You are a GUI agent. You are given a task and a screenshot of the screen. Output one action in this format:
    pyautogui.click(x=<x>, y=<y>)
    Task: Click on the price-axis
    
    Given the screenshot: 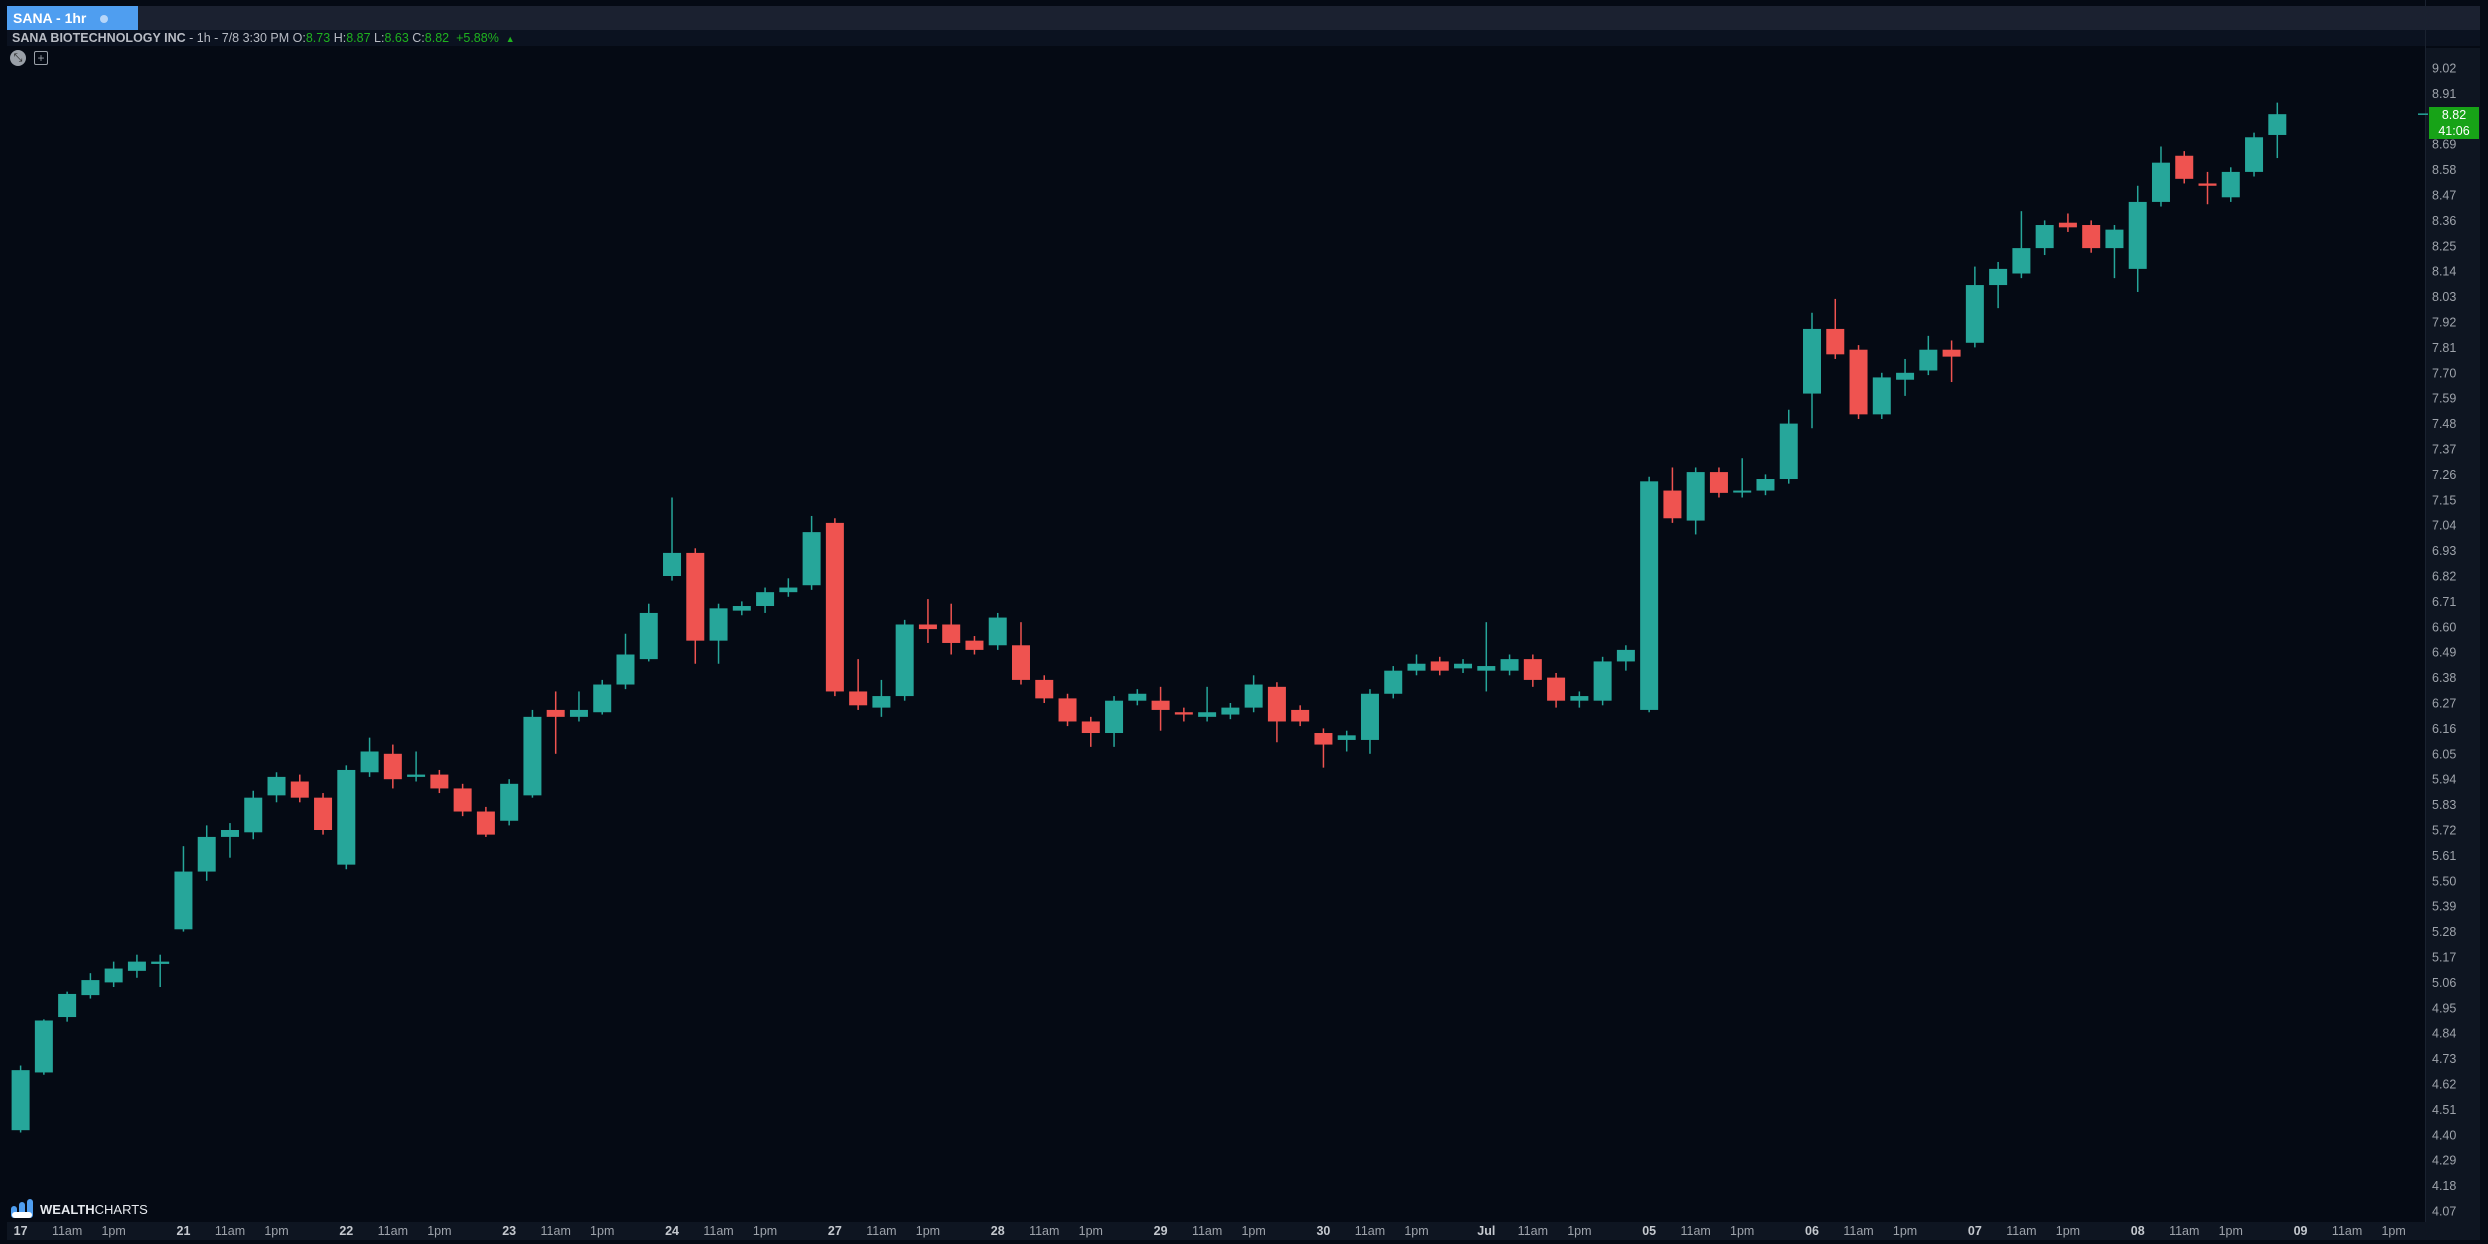 What is the action you would take?
    pyautogui.click(x=2452, y=635)
    